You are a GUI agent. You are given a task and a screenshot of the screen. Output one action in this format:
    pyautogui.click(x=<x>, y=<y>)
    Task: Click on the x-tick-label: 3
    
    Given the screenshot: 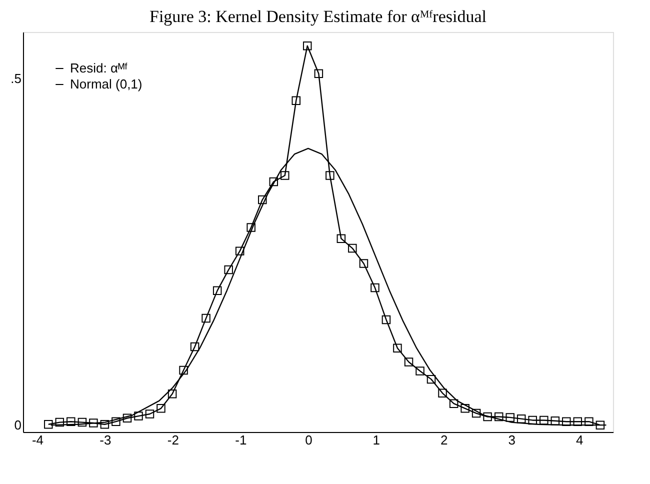 What is the action you would take?
    pyautogui.click(x=512, y=440)
    